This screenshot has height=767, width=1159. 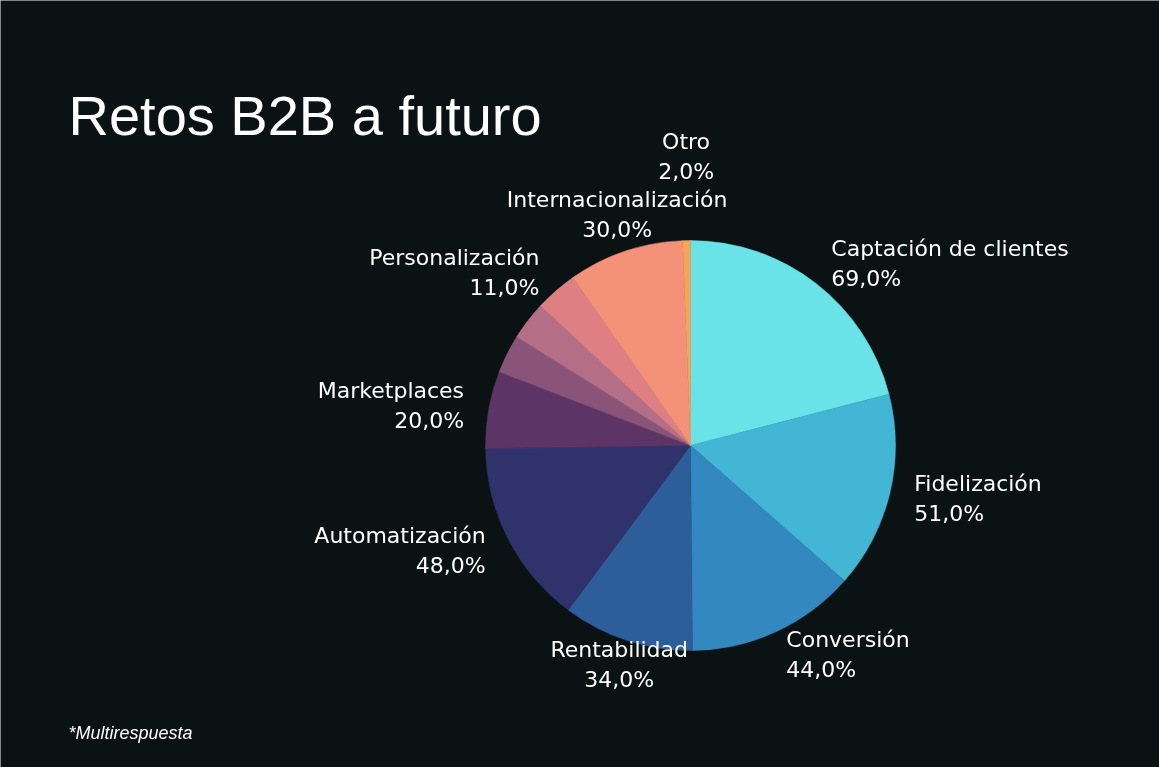 I want to click on data-label: 48,0%, so click(x=450, y=565).